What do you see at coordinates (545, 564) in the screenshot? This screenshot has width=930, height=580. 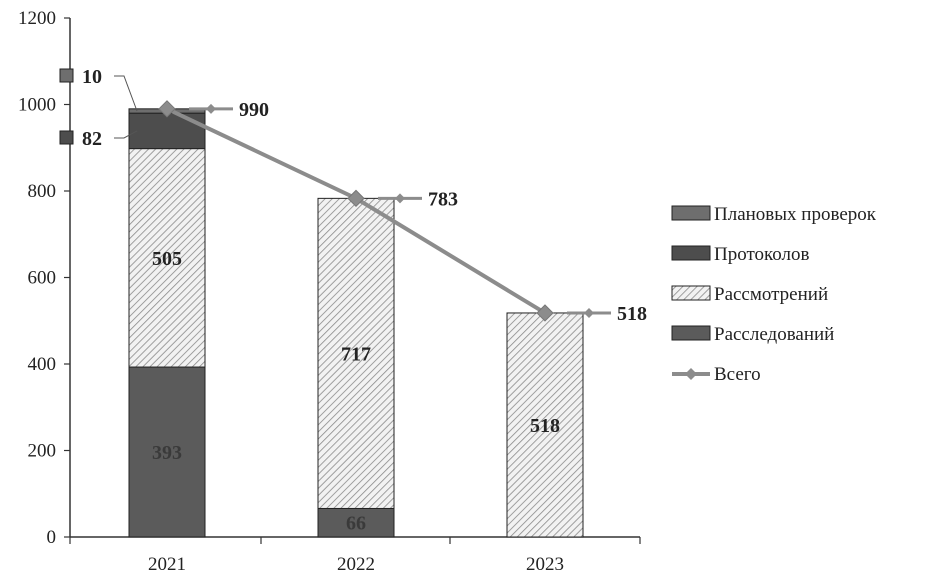 I see `x-tick-label-2023: 2023` at bounding box center [545, 564].